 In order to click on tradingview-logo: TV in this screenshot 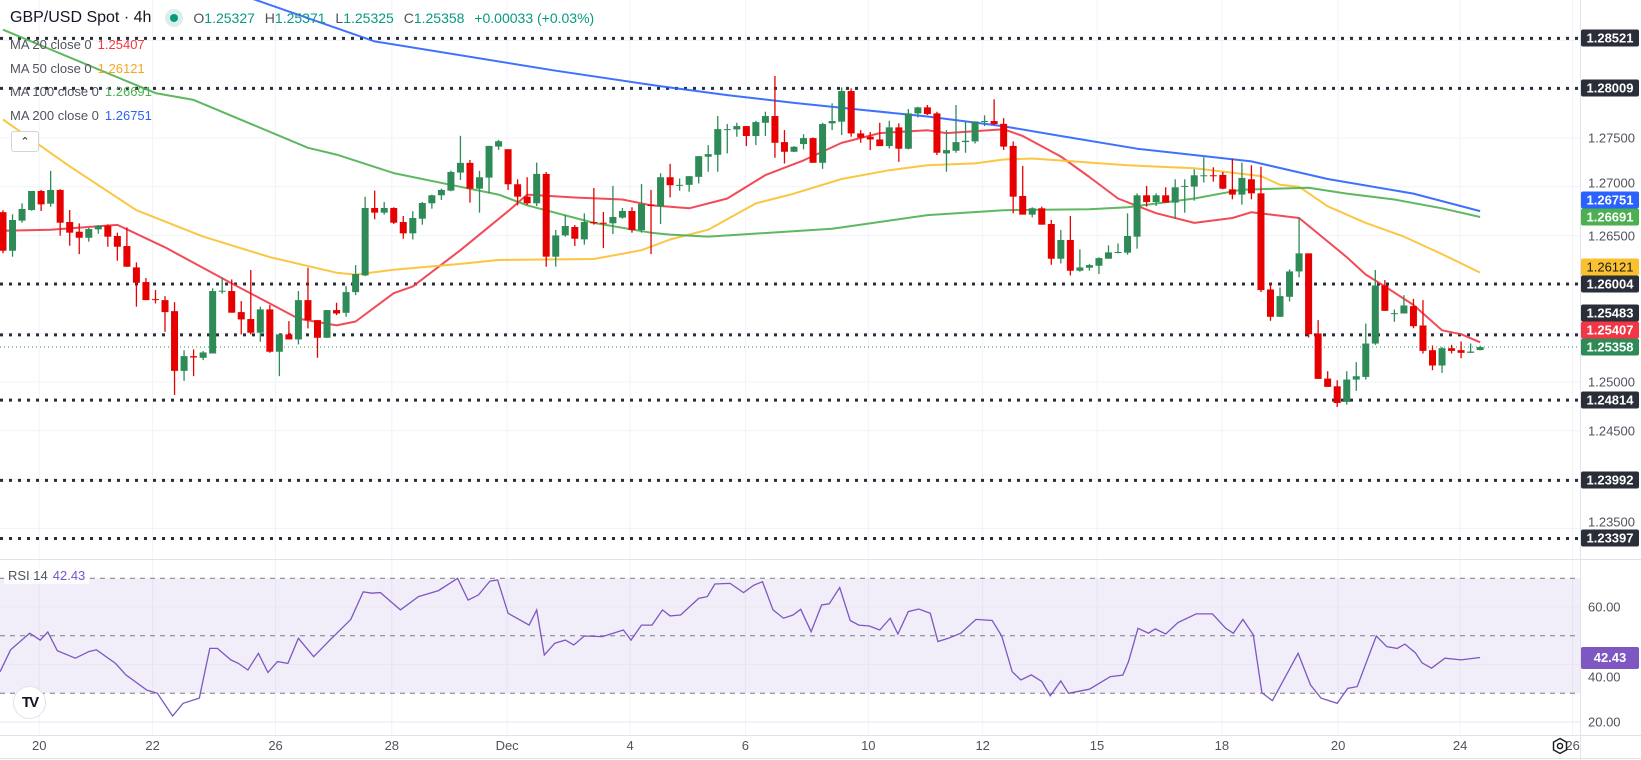, I will do `click(29, 702)`.